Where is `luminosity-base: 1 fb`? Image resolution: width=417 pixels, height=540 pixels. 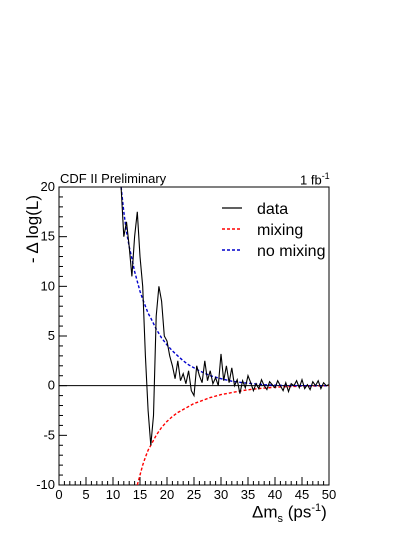 luminosity-base: 1 fb is located at coordinates (311, 180).